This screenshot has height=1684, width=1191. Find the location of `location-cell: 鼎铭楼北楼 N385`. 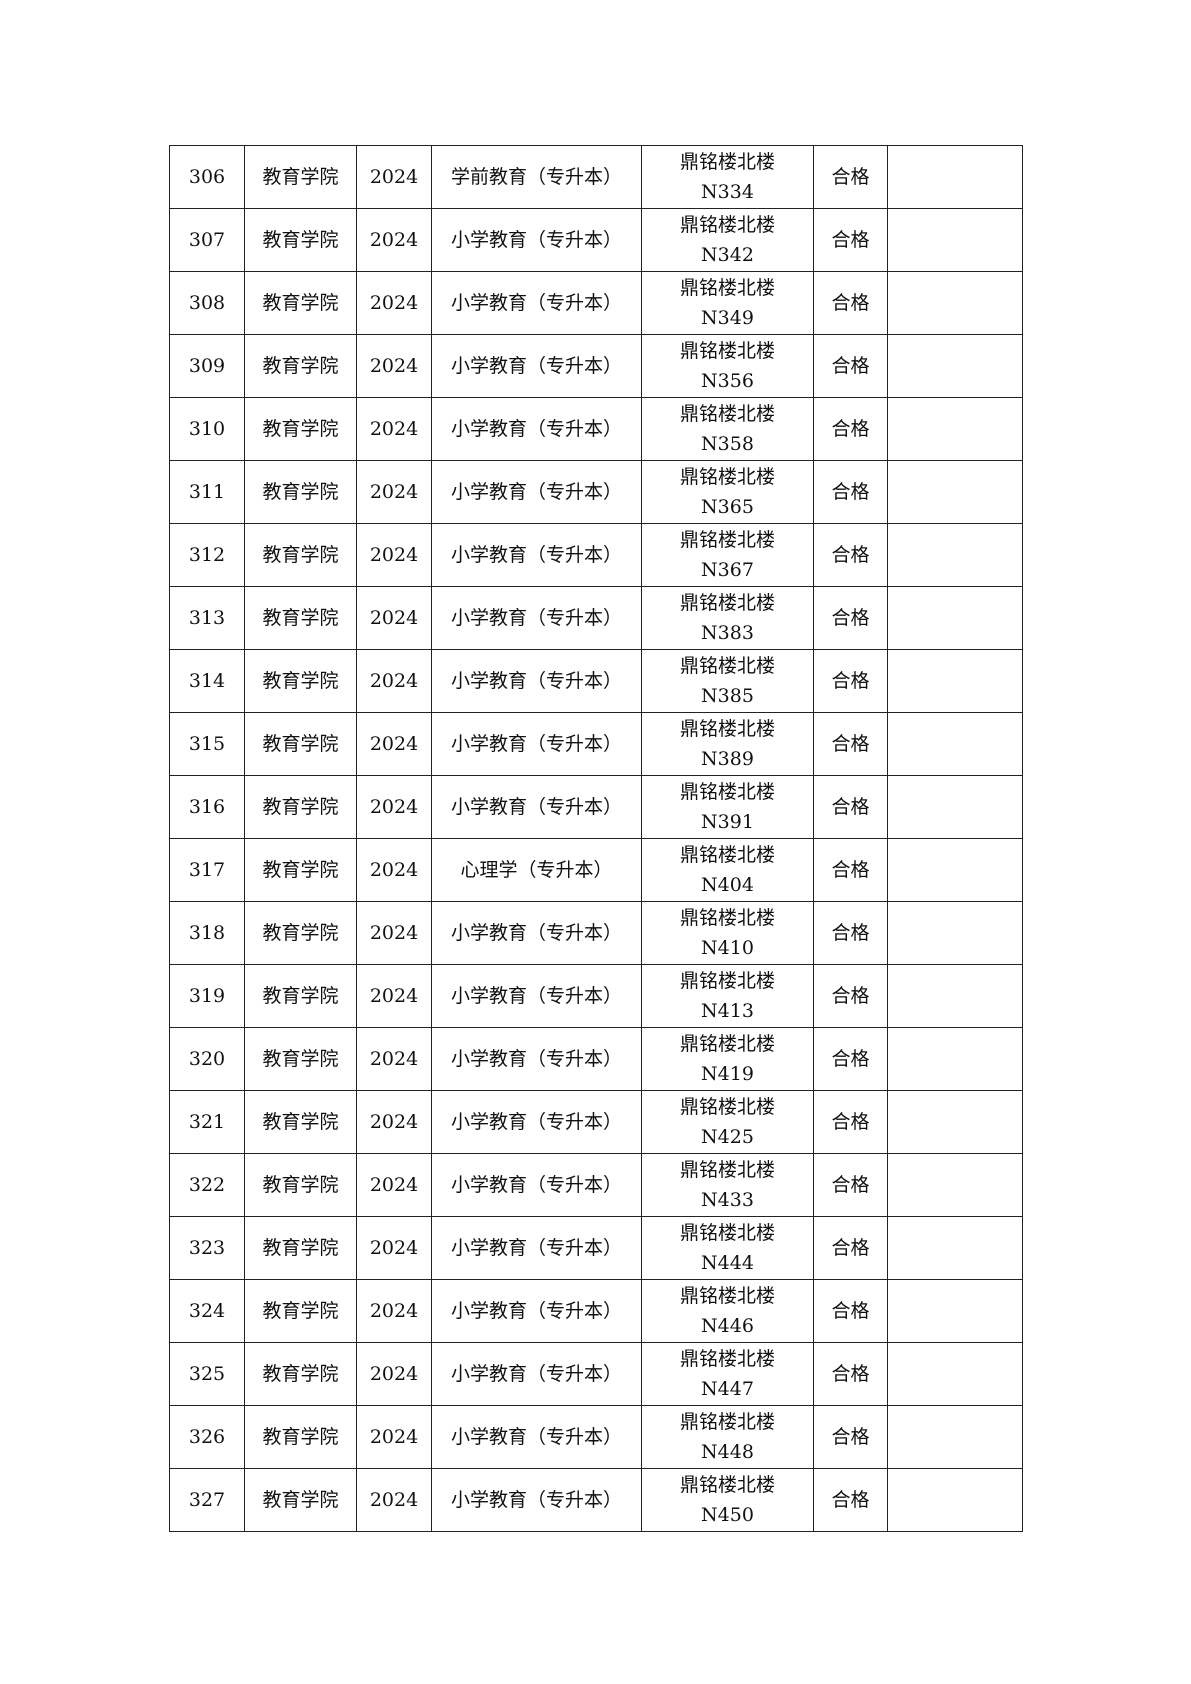

location-cell: 鼎铭楼北楼 N385 is located at coordinates (727, 681).